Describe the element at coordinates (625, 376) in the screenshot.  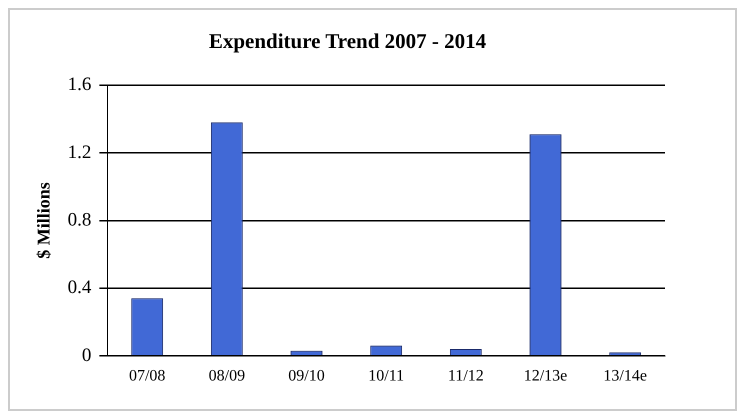
I see `x-tick-label: 13/14e` at that location.